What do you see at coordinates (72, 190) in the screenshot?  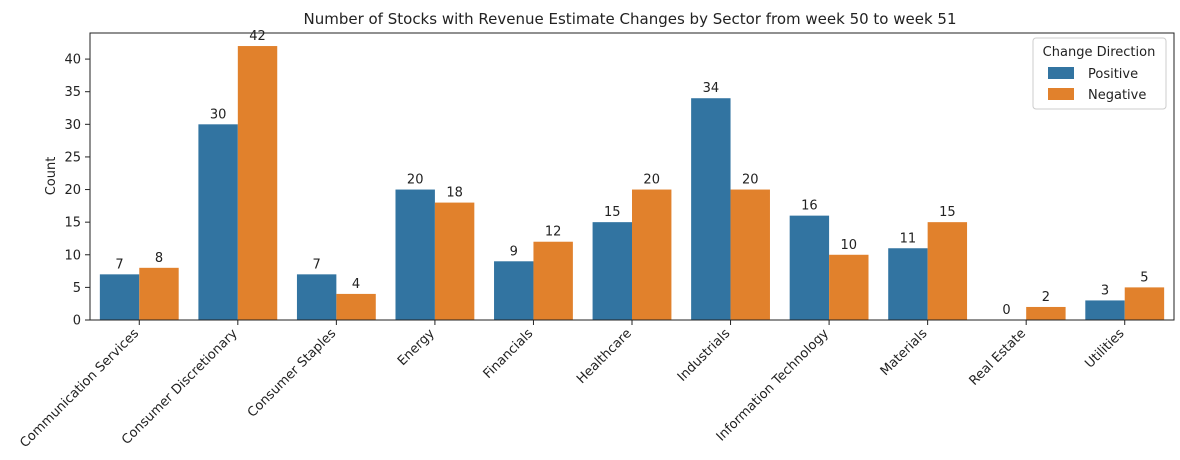 I see `y-tick-label-20: 20` at bounding box center [72, 190].